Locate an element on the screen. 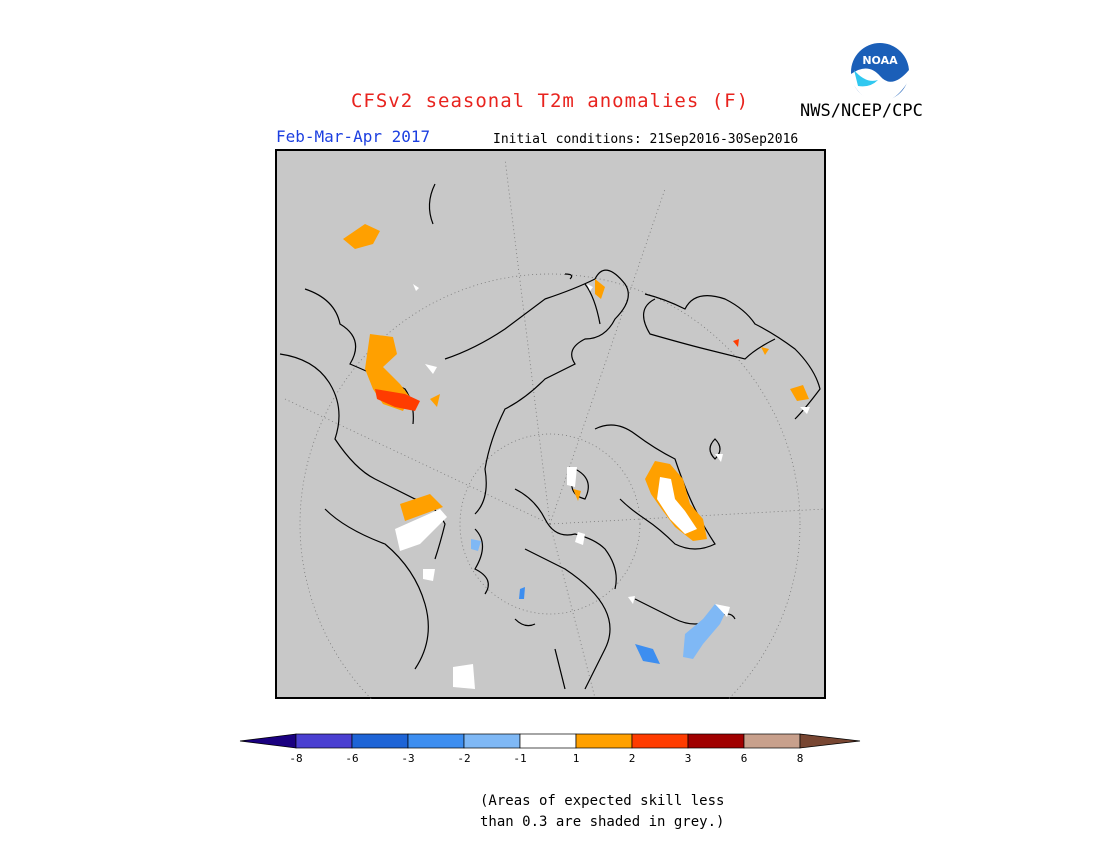 The image size is (1100, 850). colorbar-tick: 8 is located at coordinates (800, 758).